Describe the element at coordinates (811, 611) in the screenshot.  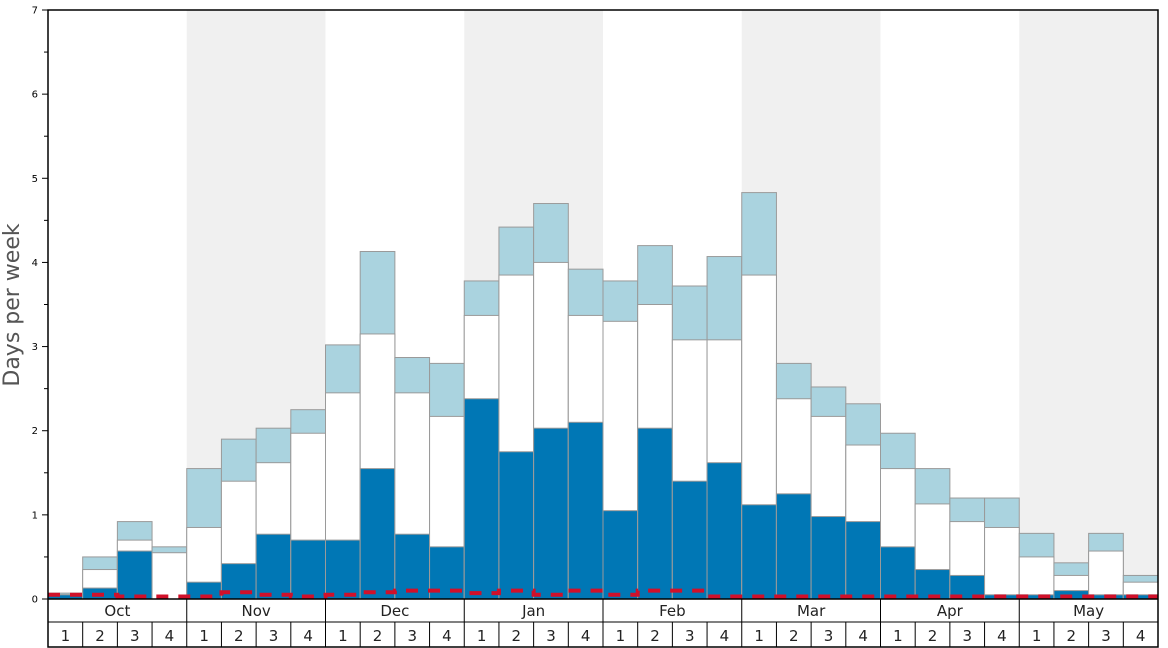
I see `month-label: Mar` at that location.